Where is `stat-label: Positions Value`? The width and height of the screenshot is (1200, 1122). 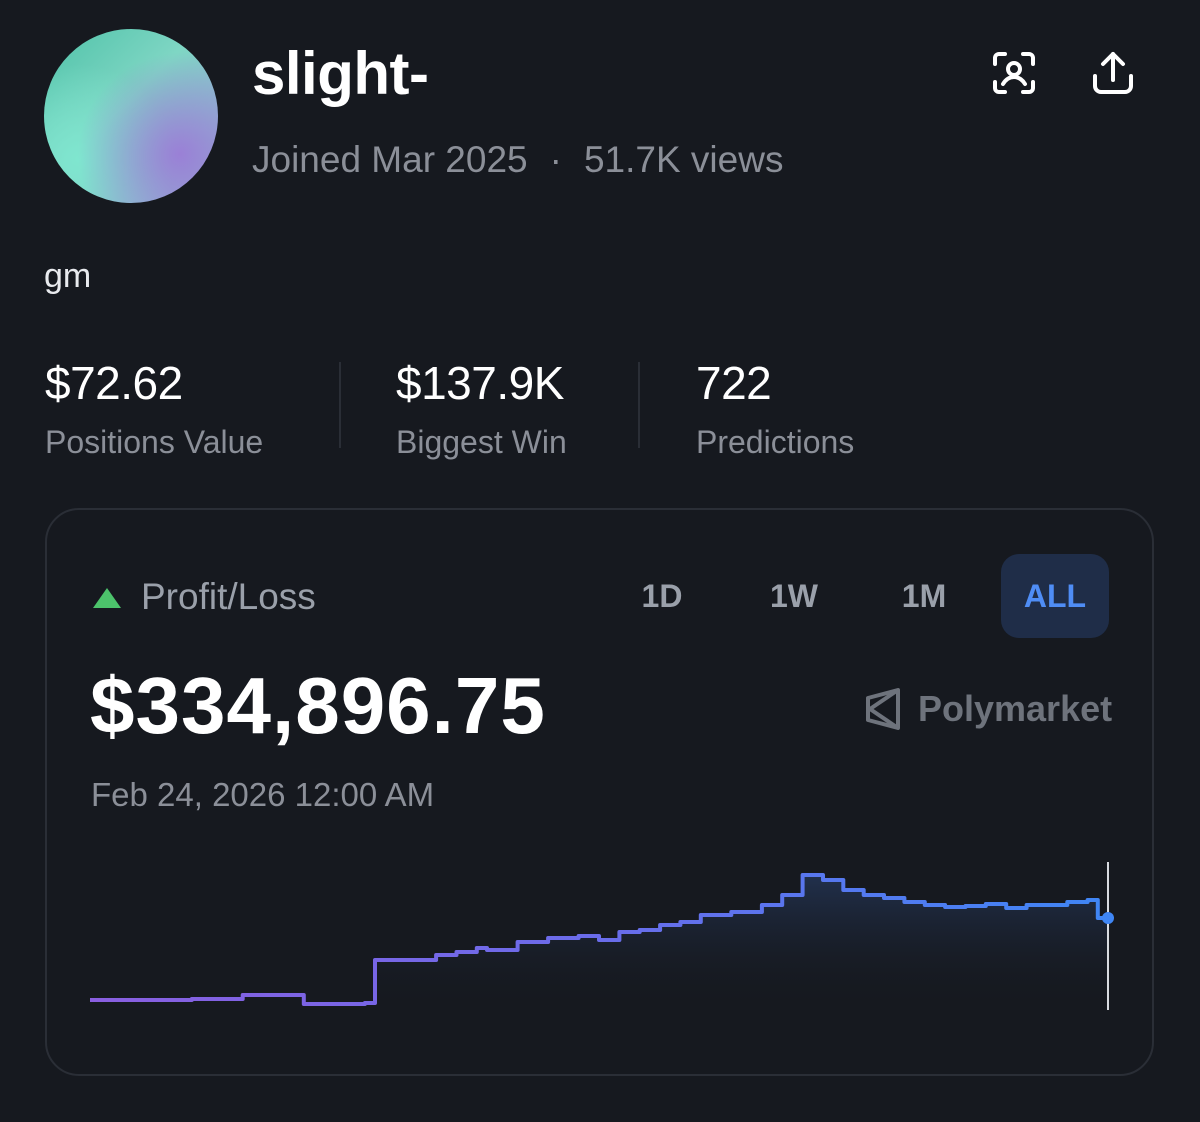
stat-label: Positions Value is located at coordinates (154, 442).